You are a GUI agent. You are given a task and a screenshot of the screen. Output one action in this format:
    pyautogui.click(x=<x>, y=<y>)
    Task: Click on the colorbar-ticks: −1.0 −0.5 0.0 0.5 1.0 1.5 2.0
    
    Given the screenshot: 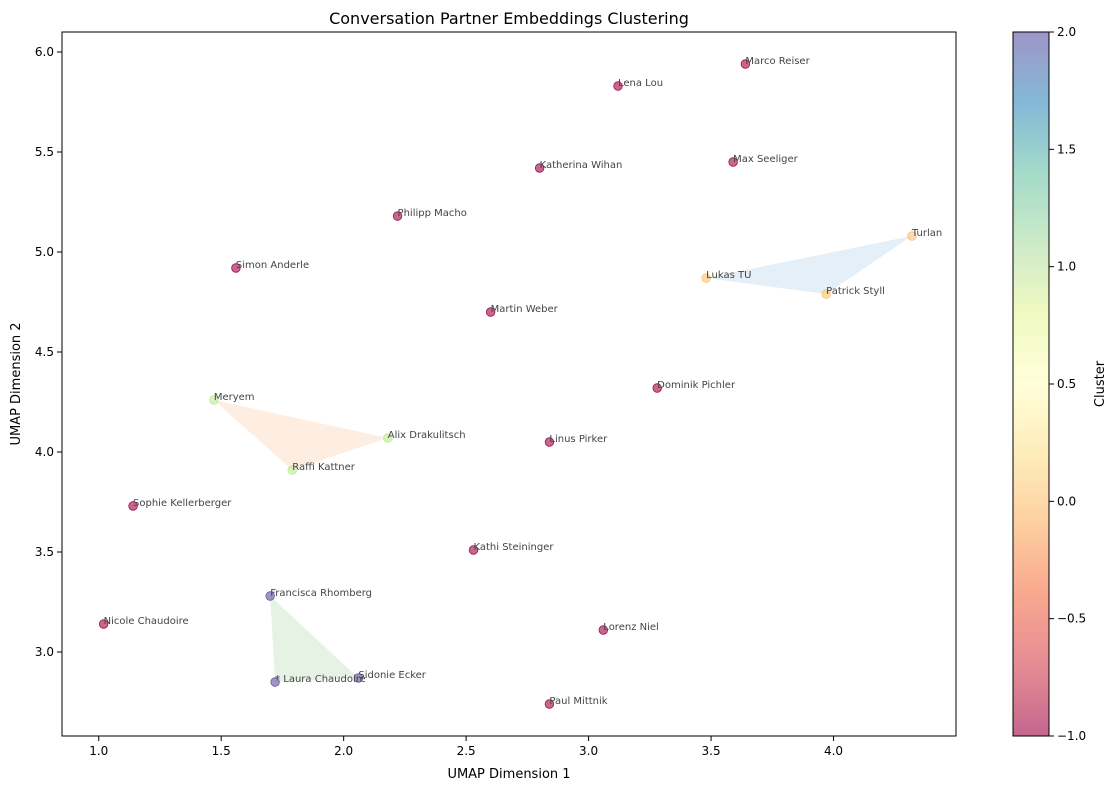 What is the action you would take?
    pyautogui.click(x=1067, y=384)
    